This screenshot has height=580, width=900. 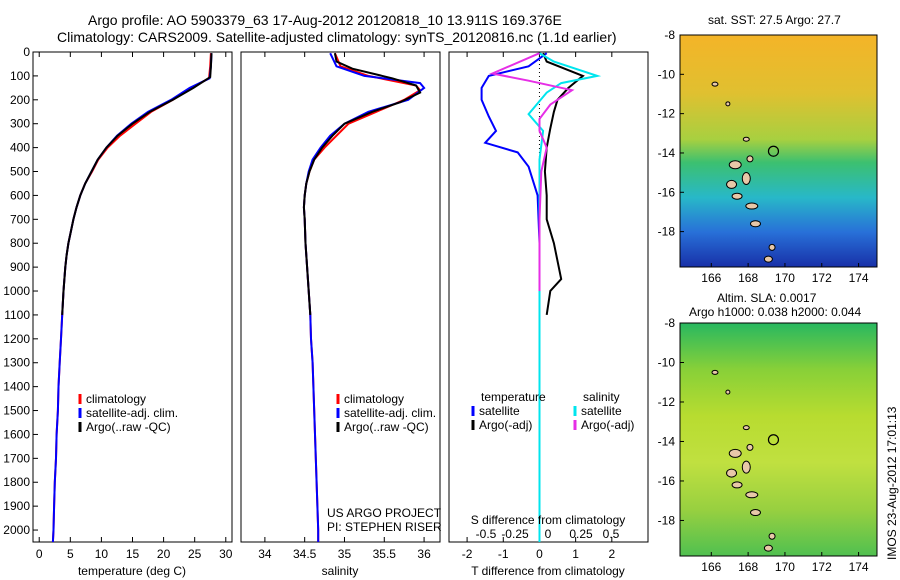 What do you see at coordinates (384, 527) in the screenshot?
I see `credit-pi: PI: STEPHEN RISER` at bounding box center [384, 527].